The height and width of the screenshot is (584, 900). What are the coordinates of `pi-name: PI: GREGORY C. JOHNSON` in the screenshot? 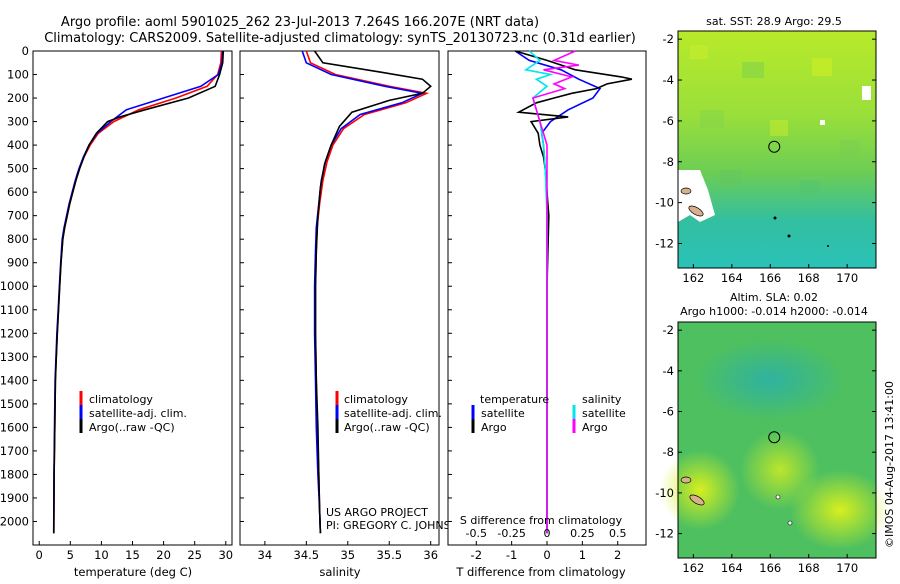 It's located at (396, 525).